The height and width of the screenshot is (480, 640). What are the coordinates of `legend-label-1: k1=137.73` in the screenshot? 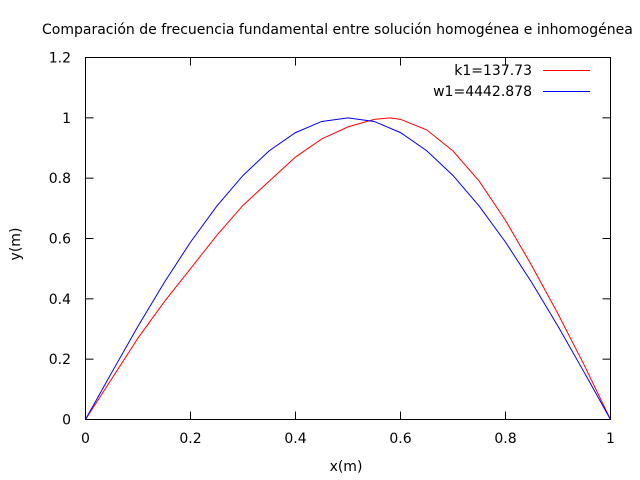 It's located at (493, 71).